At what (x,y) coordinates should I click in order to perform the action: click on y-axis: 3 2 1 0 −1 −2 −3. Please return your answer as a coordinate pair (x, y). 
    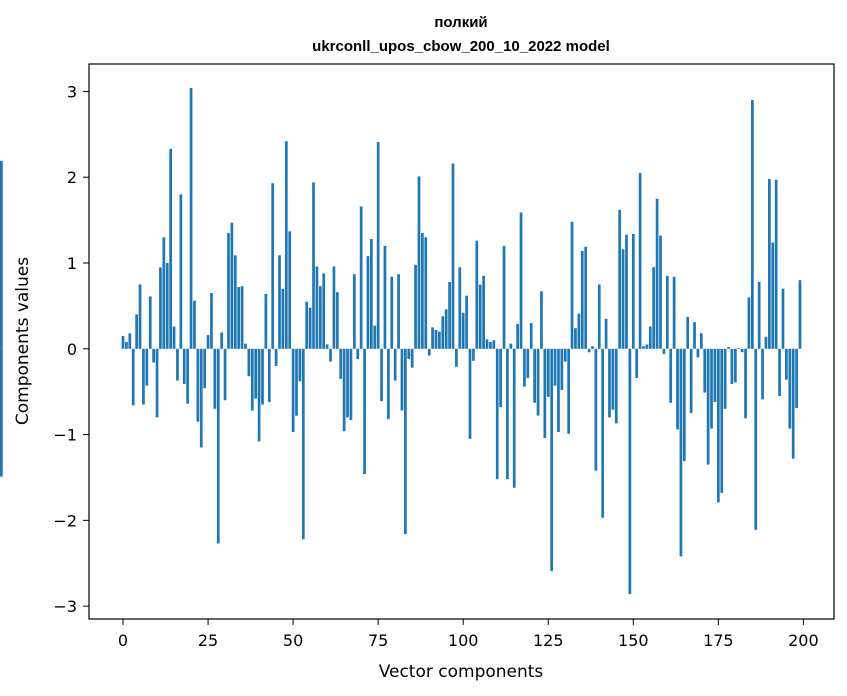
    Looking at the image, I should click on (71, 349).